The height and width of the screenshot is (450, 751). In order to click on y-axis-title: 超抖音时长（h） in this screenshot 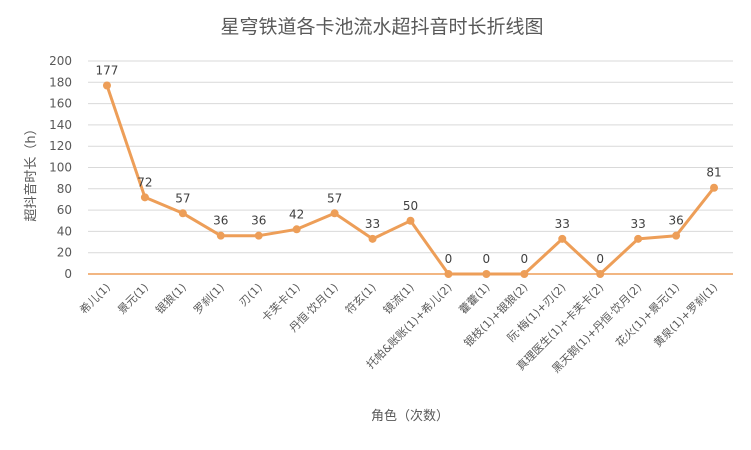, I will do `click(31, 171)`.